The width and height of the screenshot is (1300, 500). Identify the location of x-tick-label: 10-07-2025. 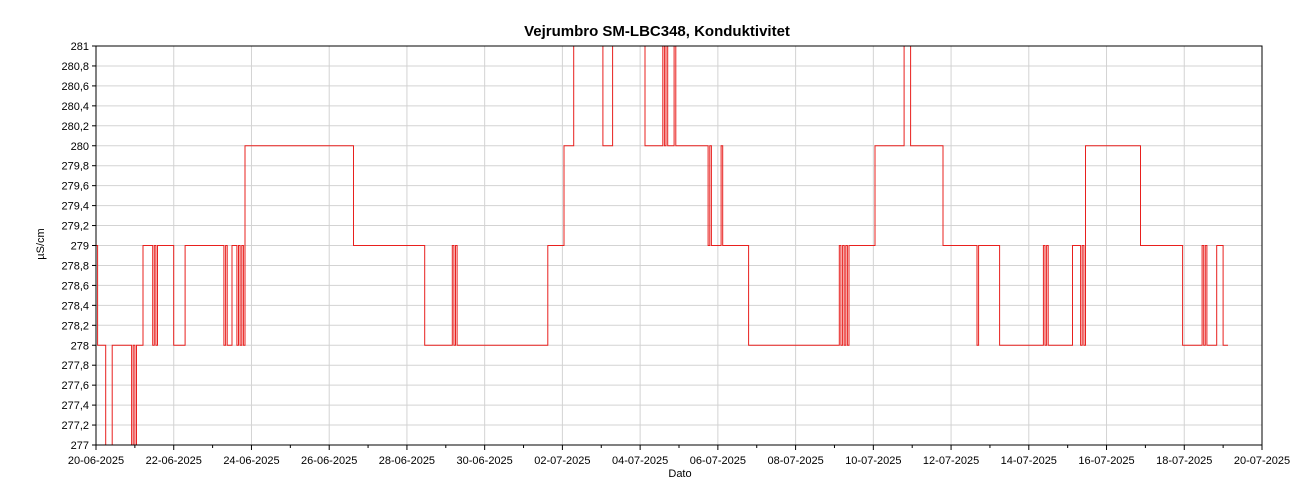
(873, 461).